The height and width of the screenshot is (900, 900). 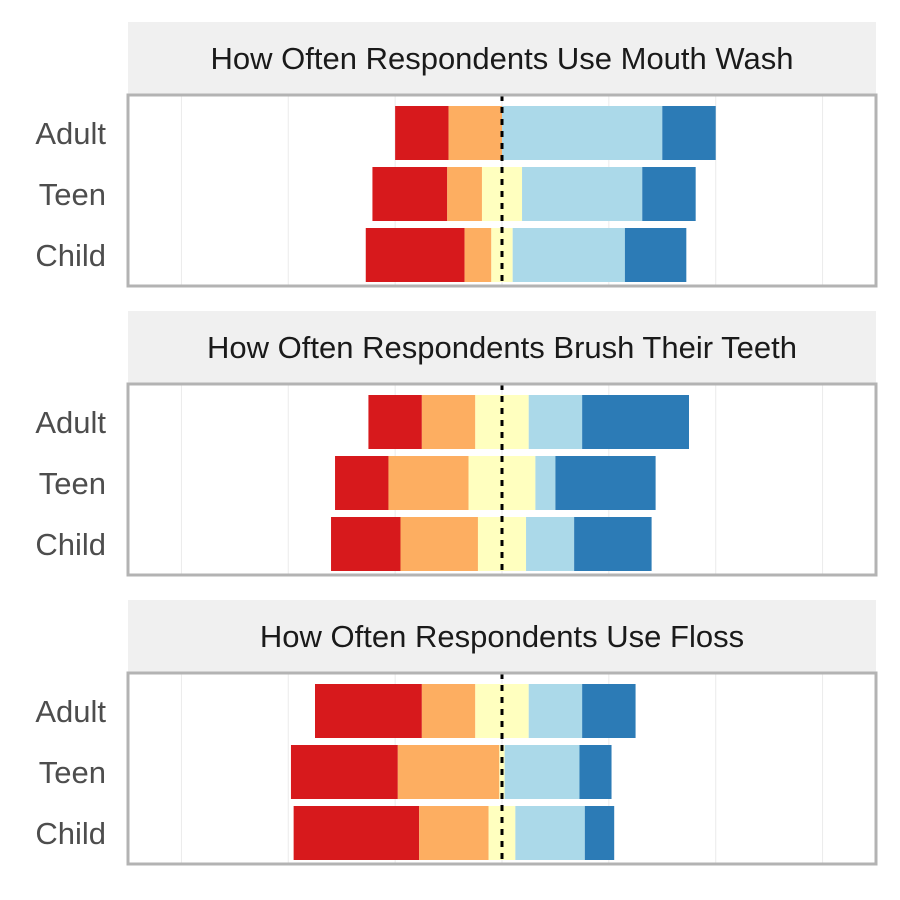 I want to click on panel-title: How Often Respondents Use Floss, so click(x=502, y=636).